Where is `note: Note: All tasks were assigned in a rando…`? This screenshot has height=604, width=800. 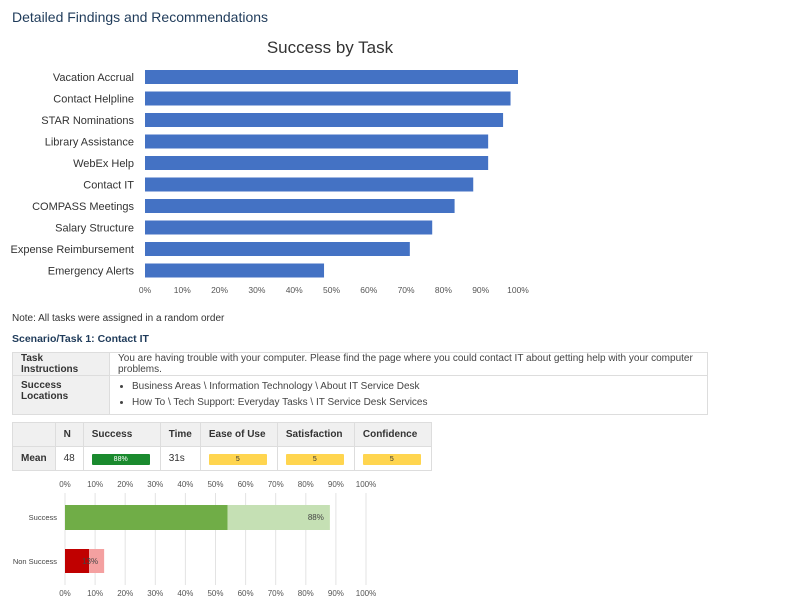
note: Note: All tasks were assigned in a rando… is located at coordinates (118, 318).